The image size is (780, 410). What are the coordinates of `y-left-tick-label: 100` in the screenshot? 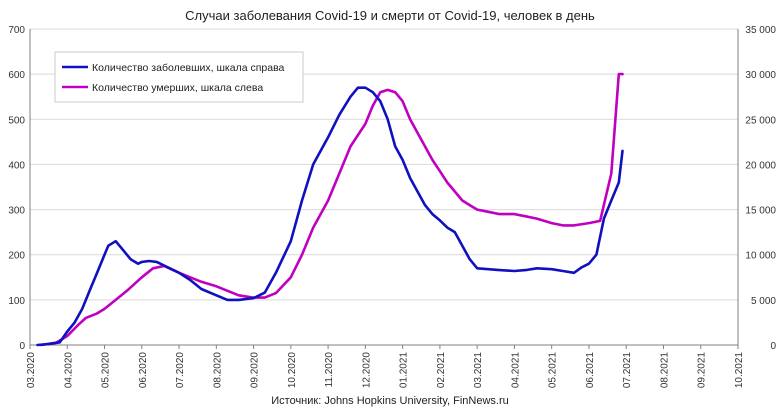 It's located at (16, 301).